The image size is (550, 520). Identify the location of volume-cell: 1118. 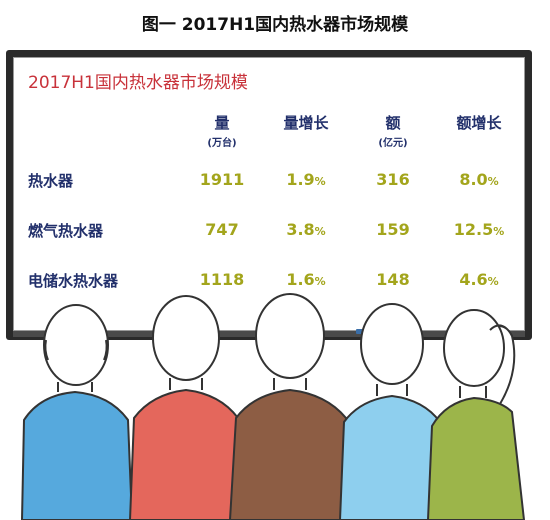
(222, 279).